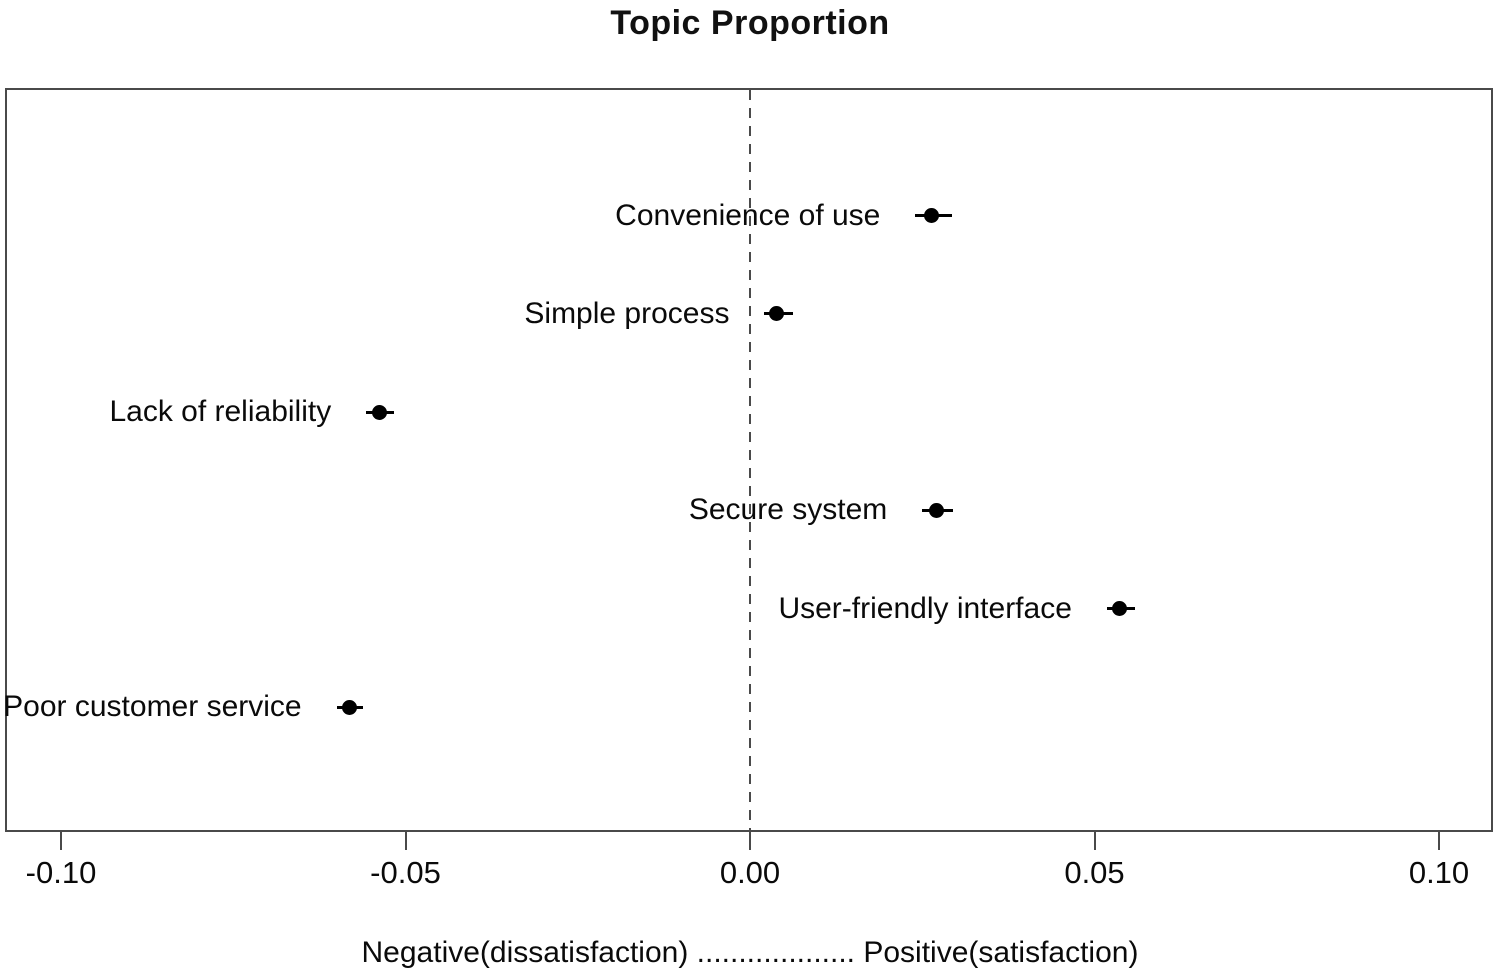 The height and width of the screenshot is (977, 1500). I want to click on x-axis-tick-label: 0.00, so click(750, 872).